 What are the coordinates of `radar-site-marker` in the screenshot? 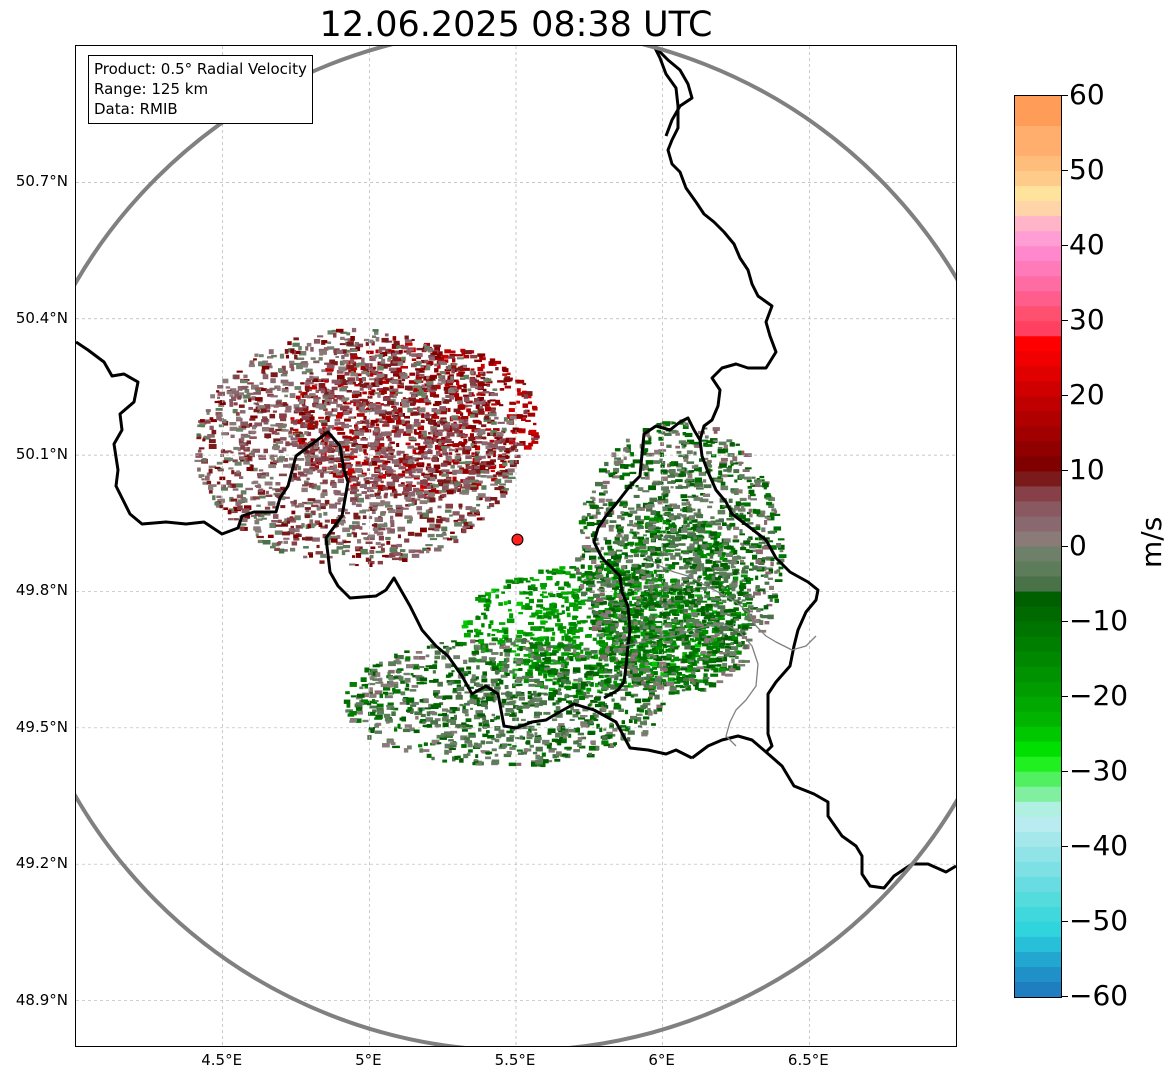 It's located at (517, 539).